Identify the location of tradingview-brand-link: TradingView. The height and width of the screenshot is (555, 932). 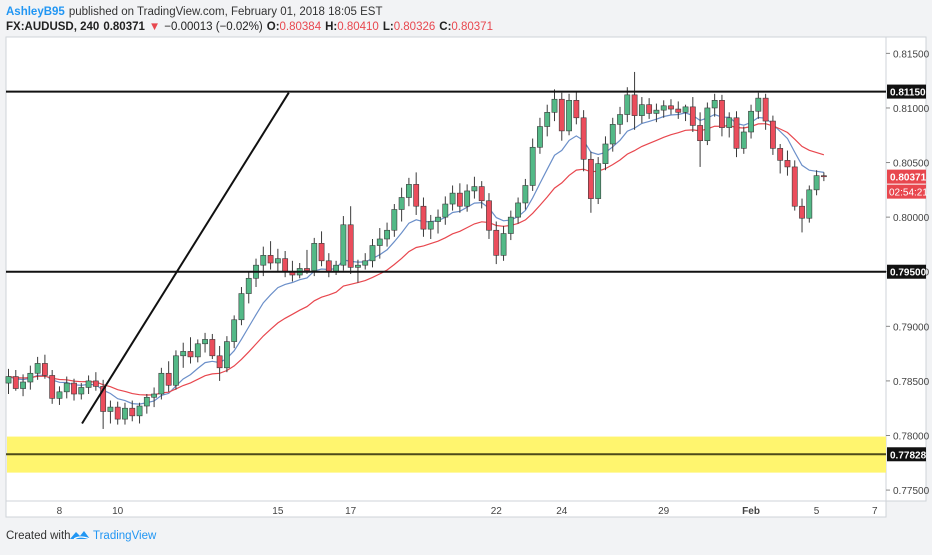
(125, 536).